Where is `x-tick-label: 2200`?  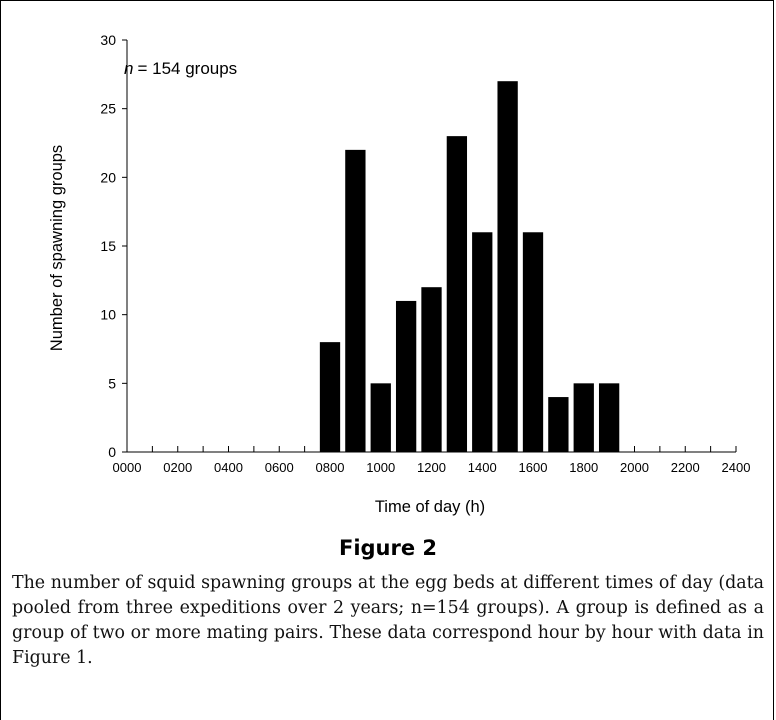
x-tick-label: 2200 is located at coordinates (685, 467).